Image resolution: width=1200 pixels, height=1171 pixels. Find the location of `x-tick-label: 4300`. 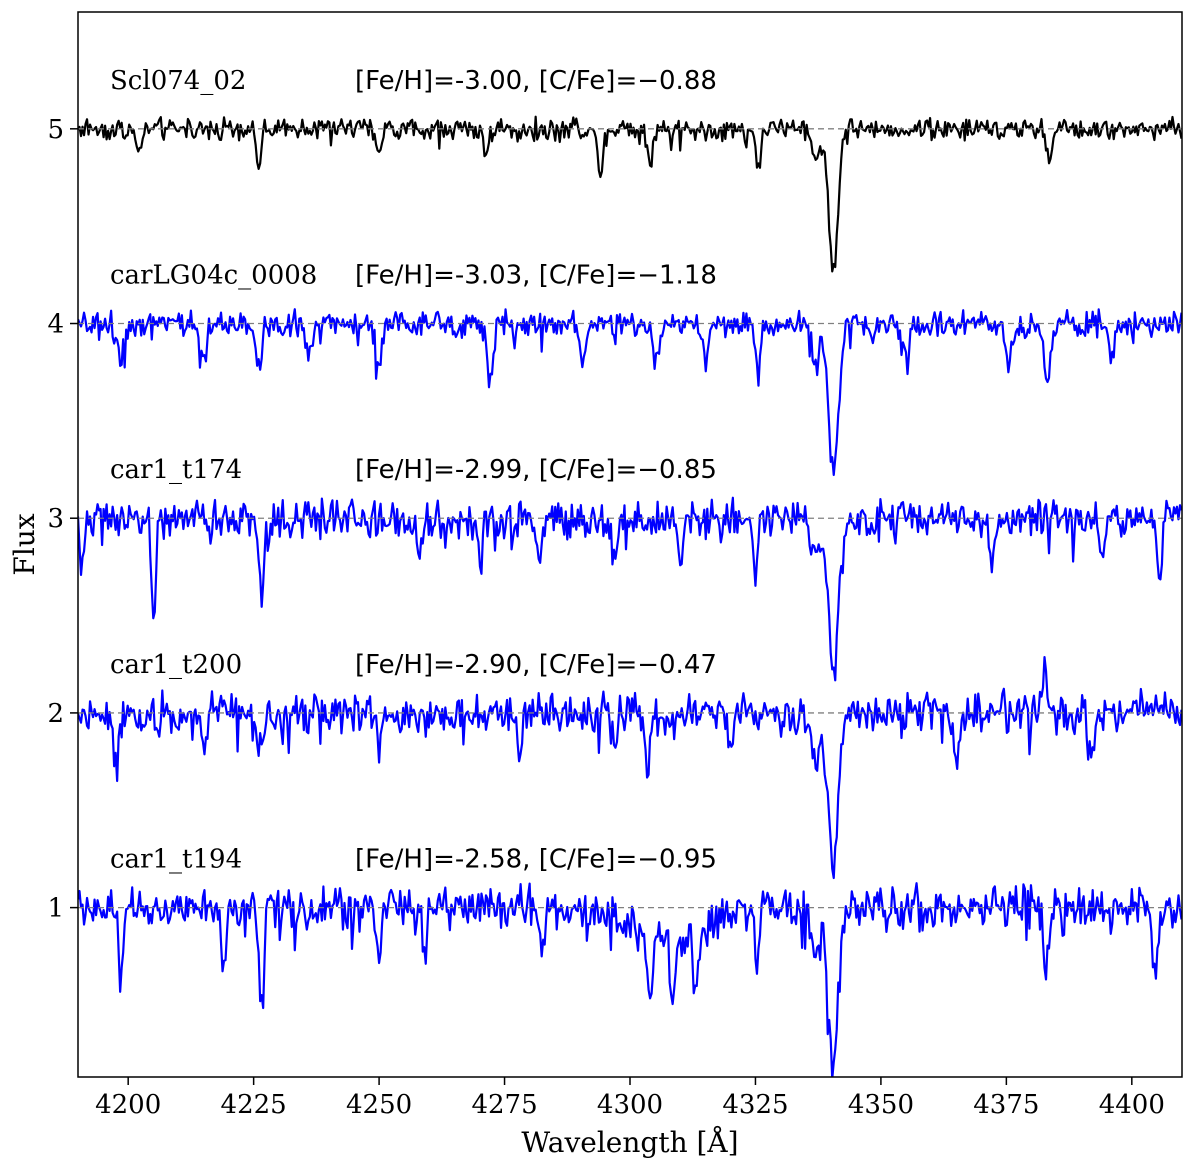

x-tick-label: 4300 is located at coordinates (630, 1105).